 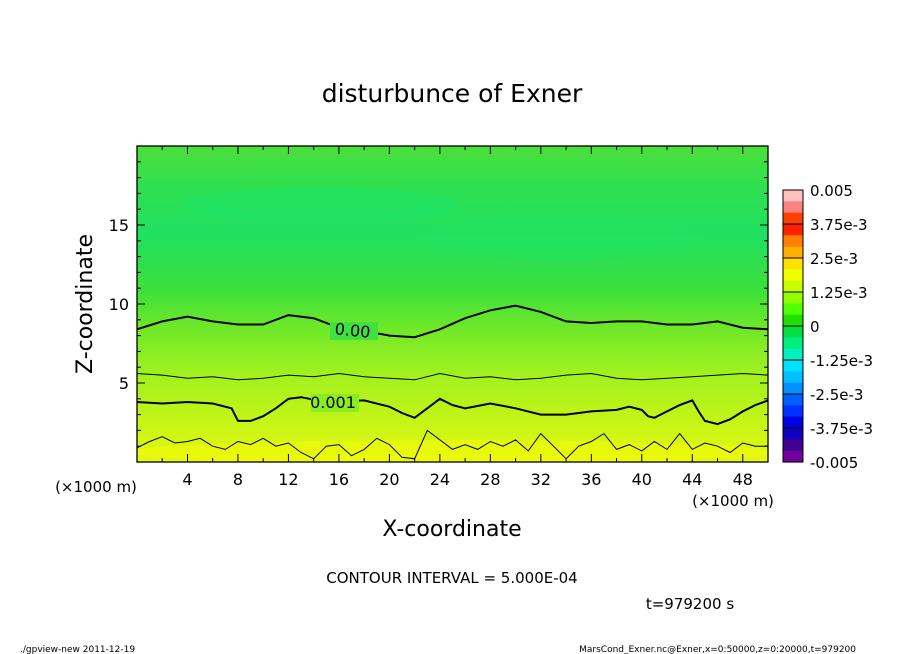 What do you see at coordinates (541, 479) in the screenshot?
I see `x-tick-label: 32` at bounding box center [541, 479].